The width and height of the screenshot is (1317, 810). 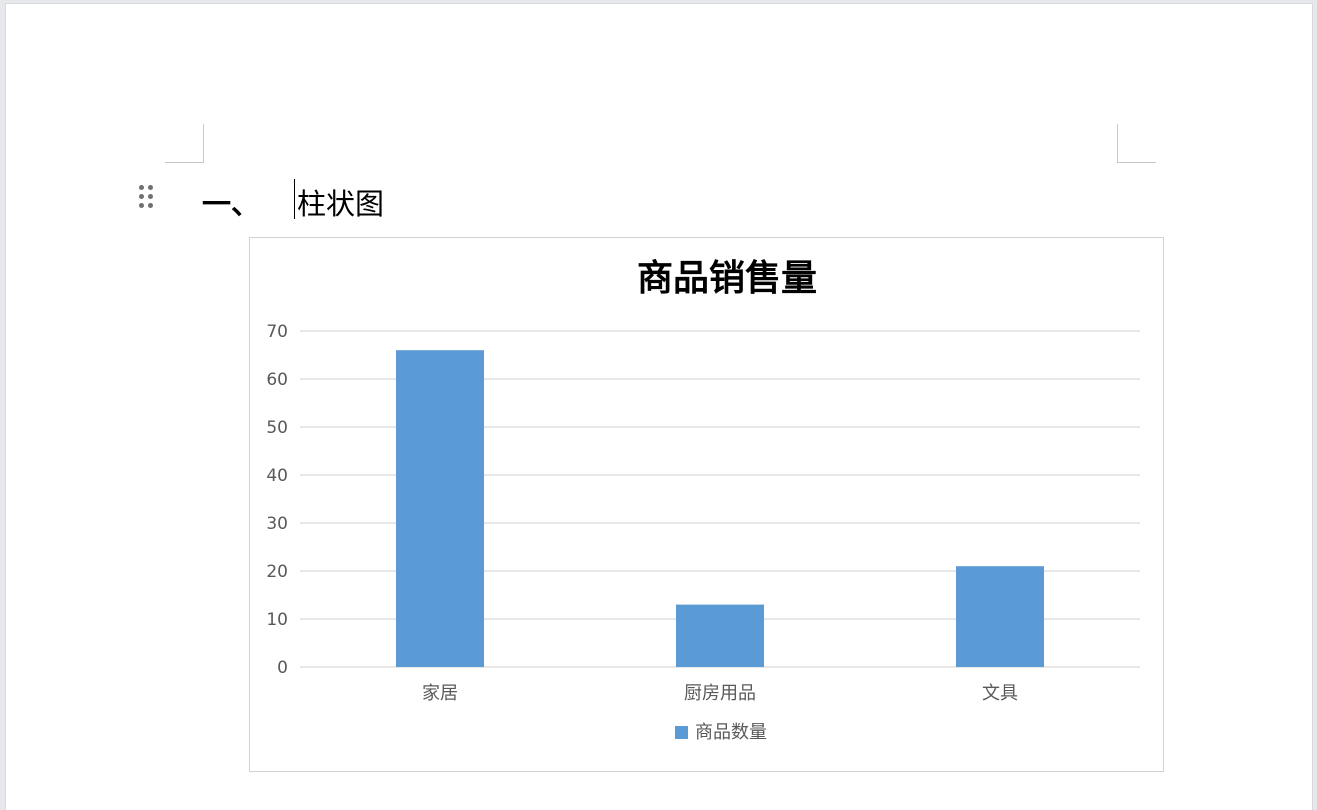 I want to click on margin-corner-top-left, so click(x=184, y=143).